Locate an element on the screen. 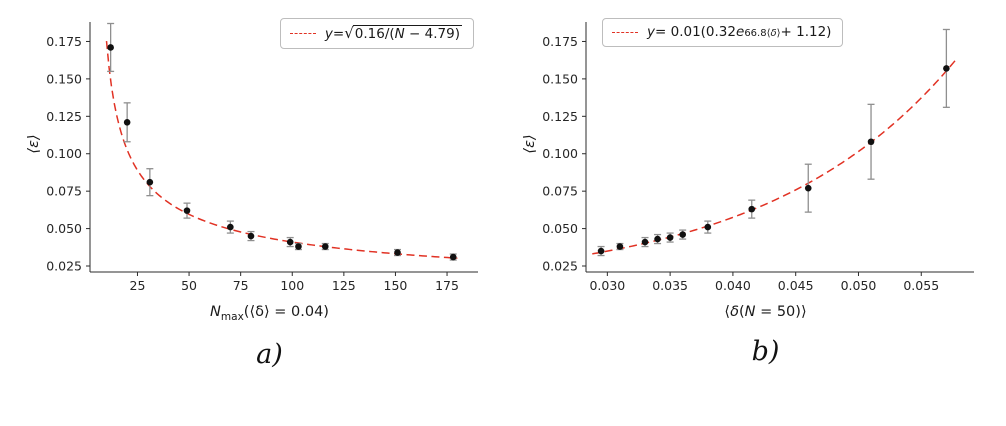 The width and height of the screenshot is (1006, 426). svg-text: 0.045 is located at coordinates (796, 285).